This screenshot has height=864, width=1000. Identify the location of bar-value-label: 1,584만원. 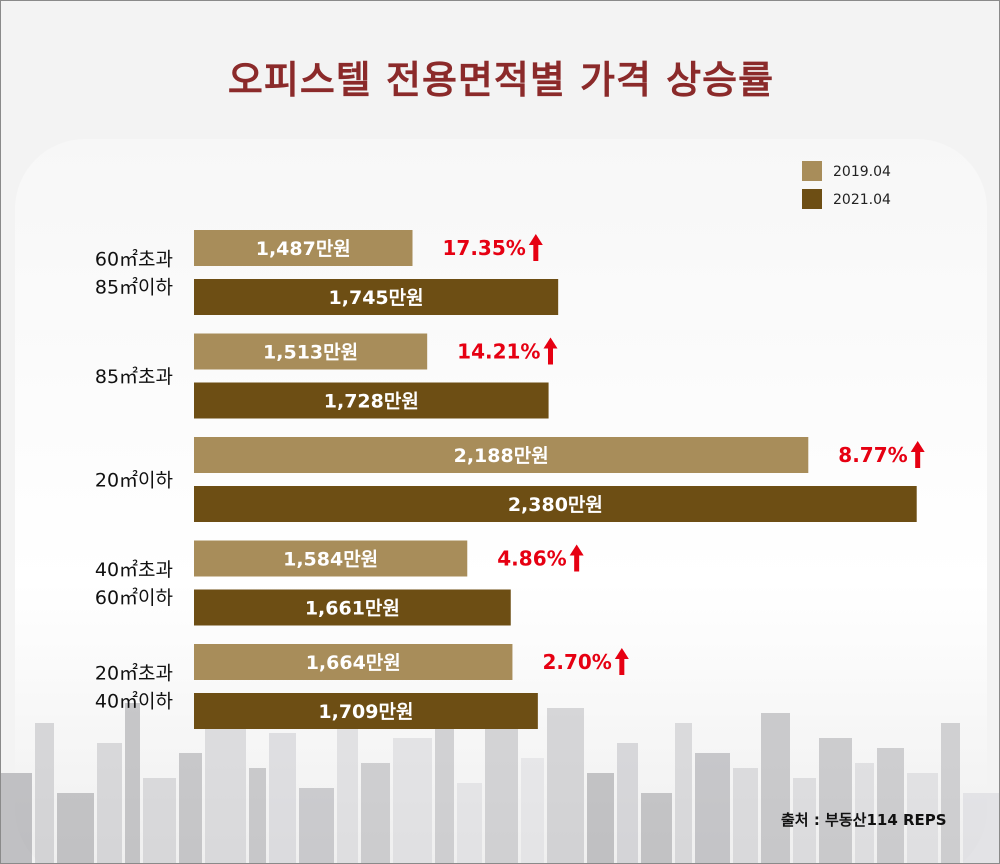
(330, 560).